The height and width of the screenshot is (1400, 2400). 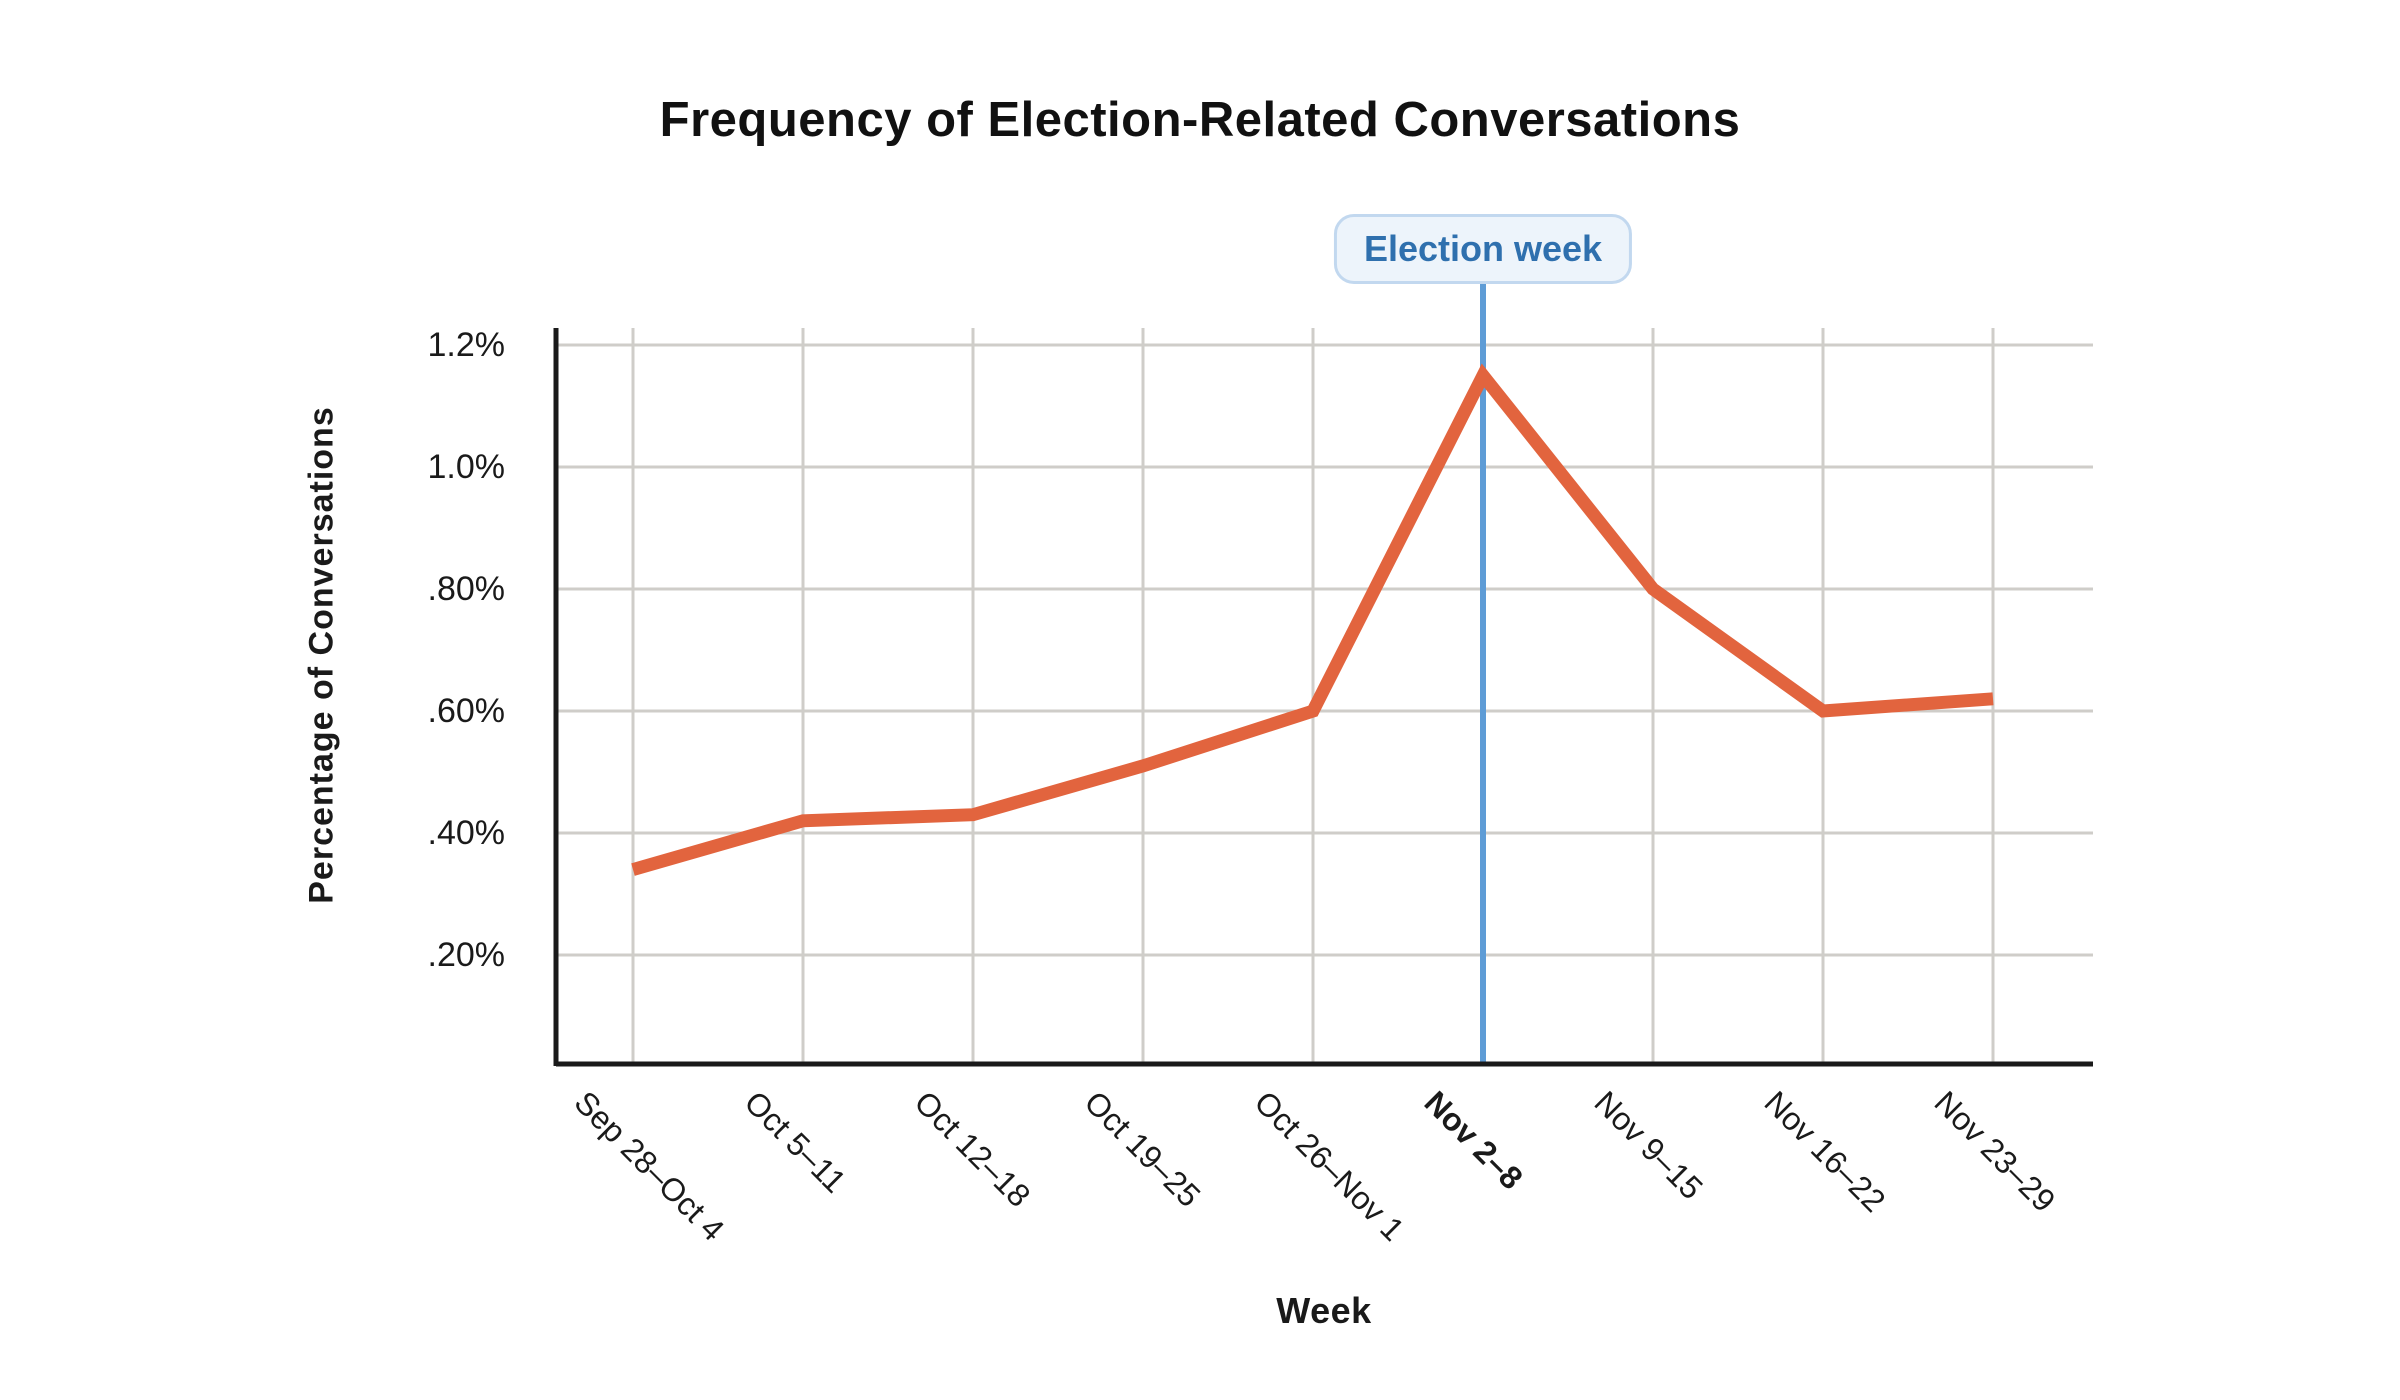 What do you see at coordinates (466, 467) in the screenshot?
I see `y-tick-label: 1.0%` at bounding box center [466, 467].